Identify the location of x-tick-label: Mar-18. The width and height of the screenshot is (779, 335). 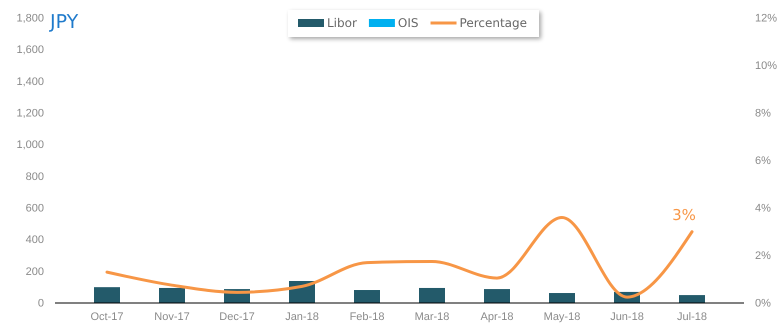
(432, 316).